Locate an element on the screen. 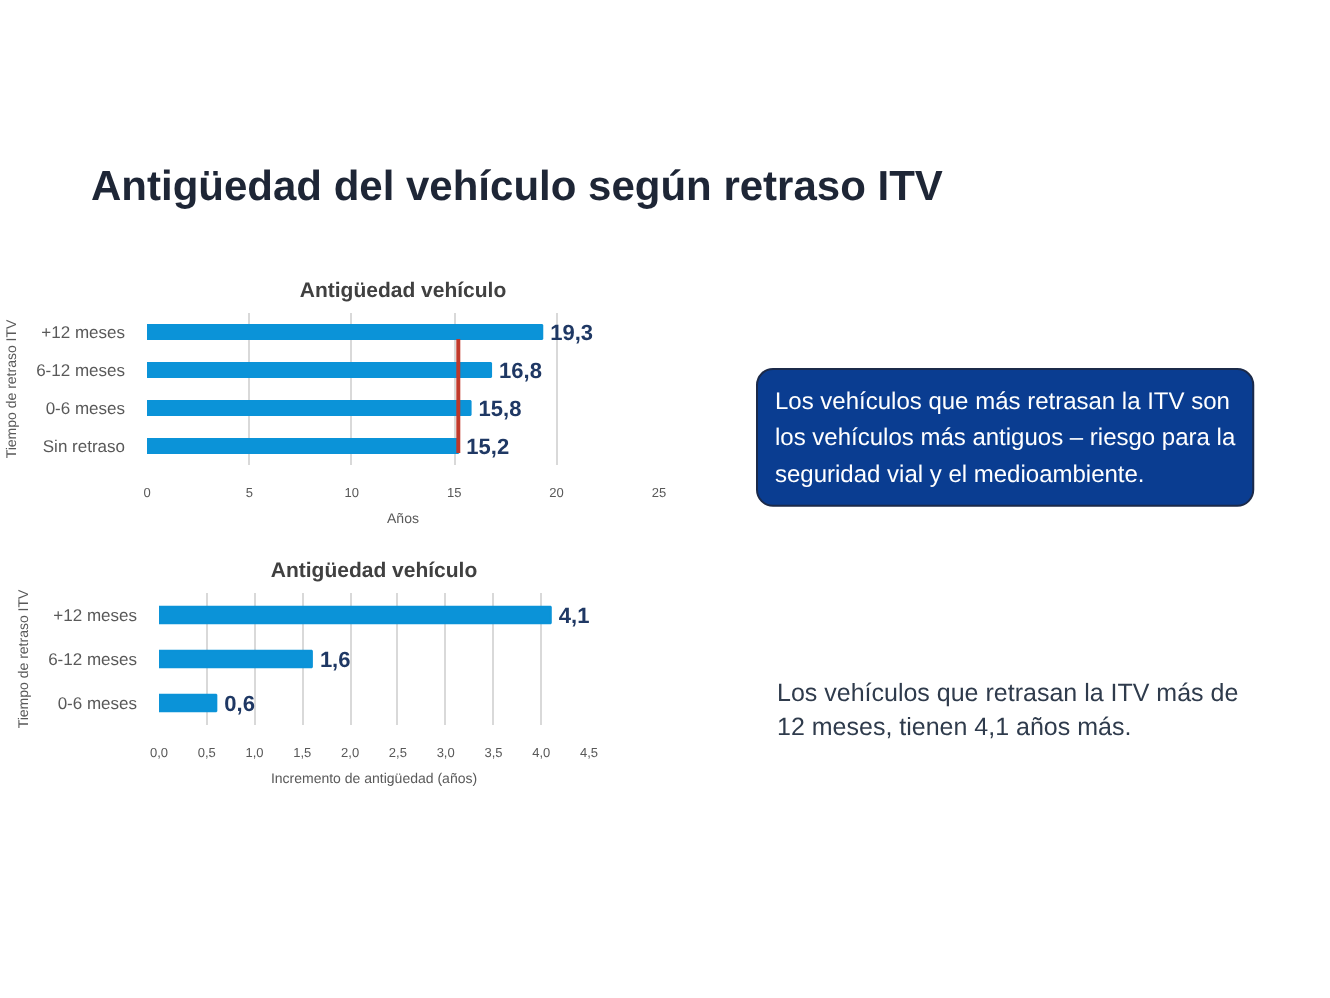 The image size is (1330, 998). text: Los vehículos que más retrasan la ITV son los vehículos más antiguos – riesgo para la seguridad vial y el medioambiente. is located at coordinates (1005, 437).